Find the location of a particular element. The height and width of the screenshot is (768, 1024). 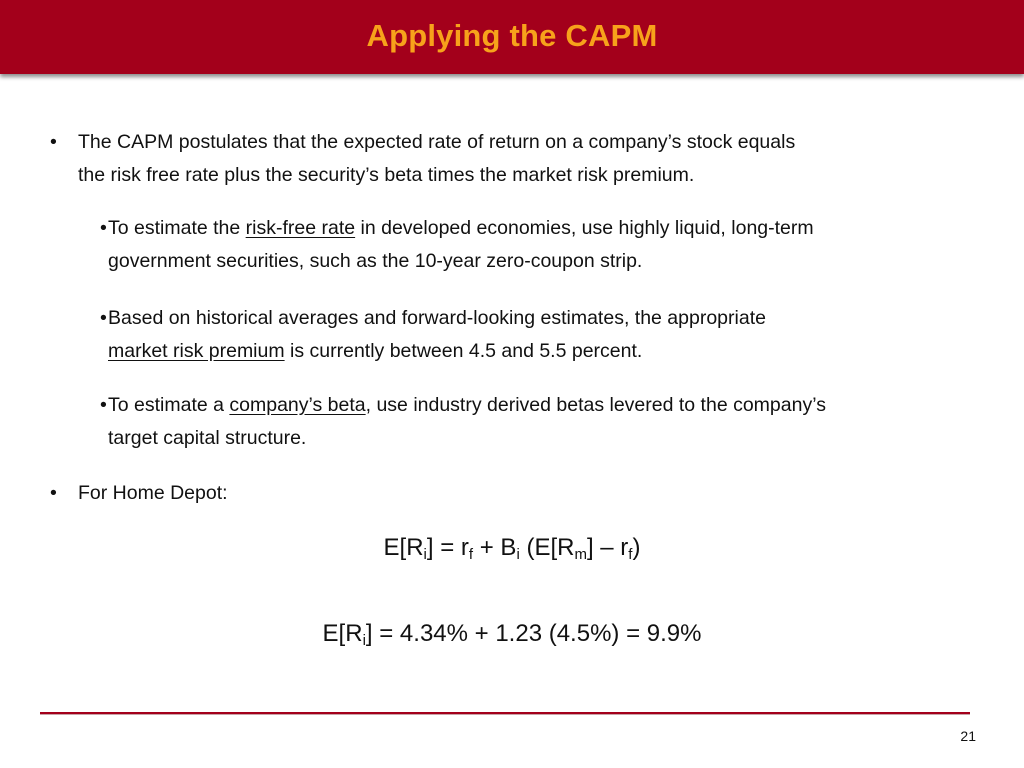

capm-formula: E[Ri] = rf + Bi (E[Rm] – rf) is located at coordinates (512, 548).